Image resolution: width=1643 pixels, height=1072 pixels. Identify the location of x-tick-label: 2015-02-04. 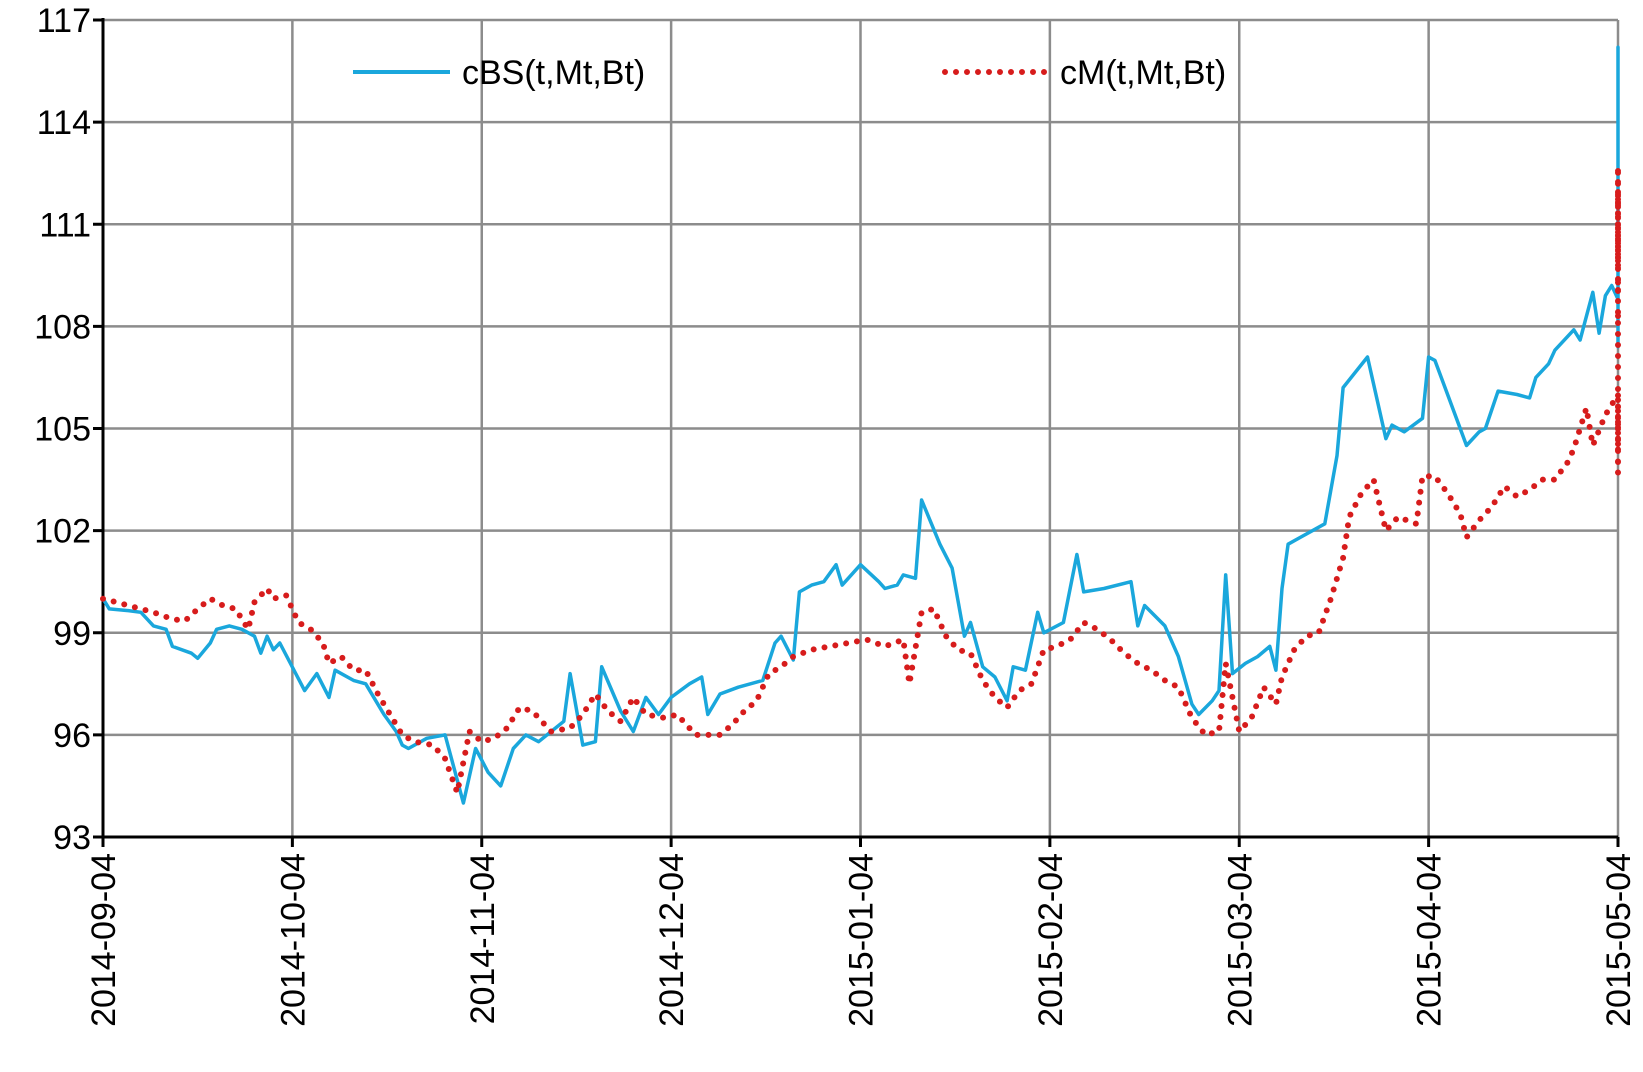
(1051, 940).